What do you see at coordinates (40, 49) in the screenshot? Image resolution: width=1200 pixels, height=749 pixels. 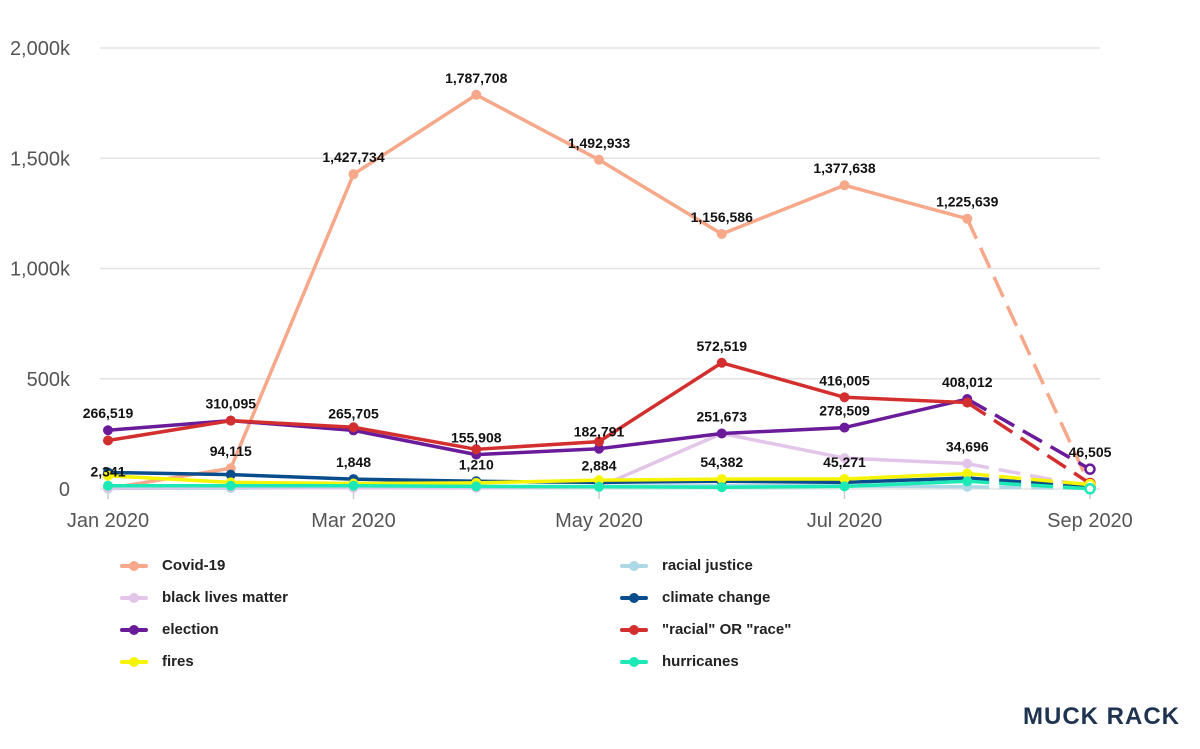 I see `y-tick-label: 2,000k` at bounding box center [40, 49].